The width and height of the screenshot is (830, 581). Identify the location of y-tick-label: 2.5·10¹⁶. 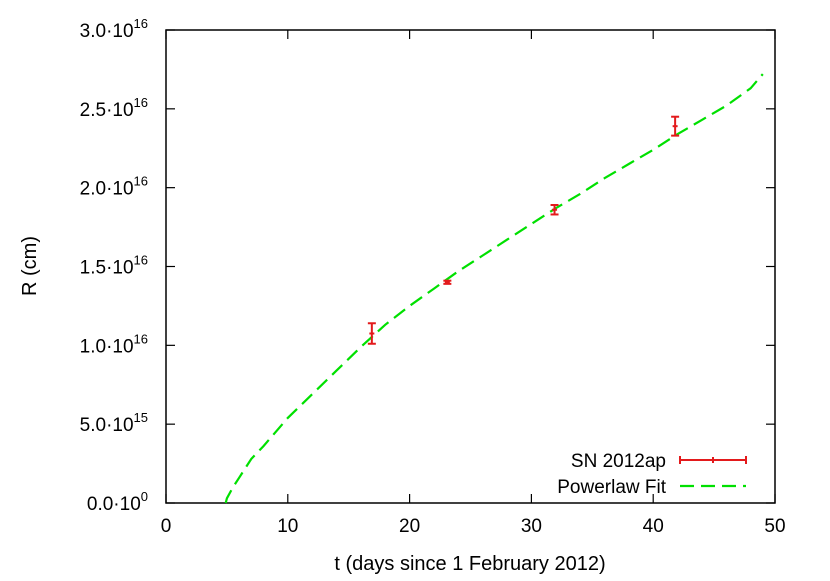
(114, 108).